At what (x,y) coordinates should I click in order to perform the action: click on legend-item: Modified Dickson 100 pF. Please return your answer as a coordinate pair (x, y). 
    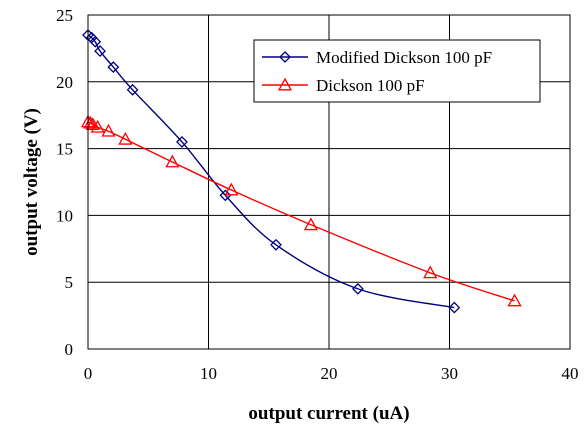
    Looking at the image, I should click on (377, 57).